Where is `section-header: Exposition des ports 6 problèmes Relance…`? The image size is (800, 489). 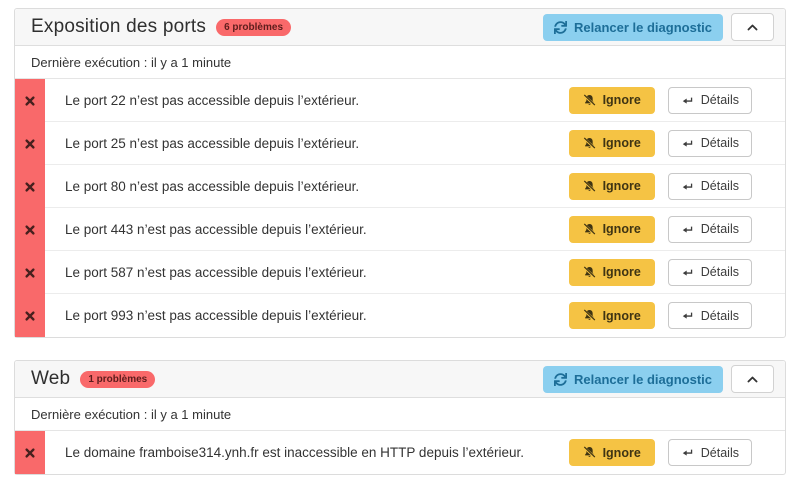
section-header: Exposition des ports 6 problèmes Relance… is located at coordinates (400, 27).